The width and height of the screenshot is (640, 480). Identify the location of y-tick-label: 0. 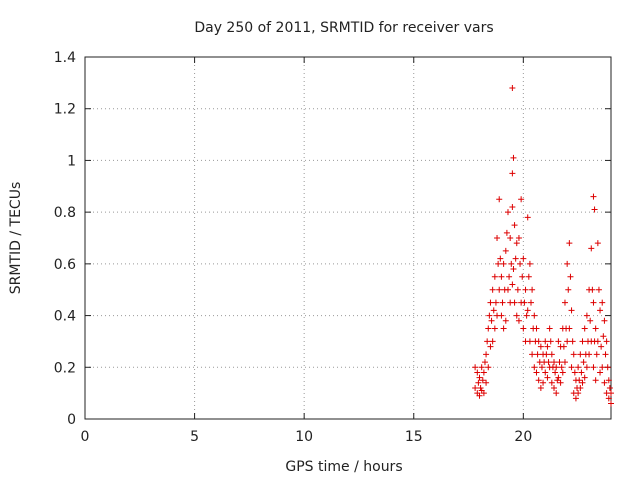
(71, 420).